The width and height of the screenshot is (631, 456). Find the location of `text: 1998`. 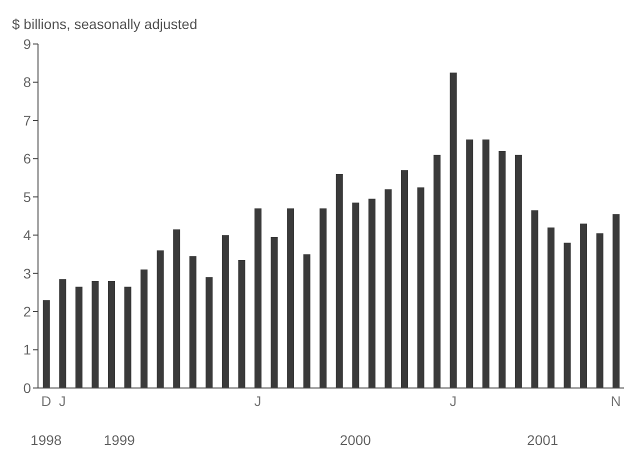

text: 1998 is located at coordinates (46, 440).